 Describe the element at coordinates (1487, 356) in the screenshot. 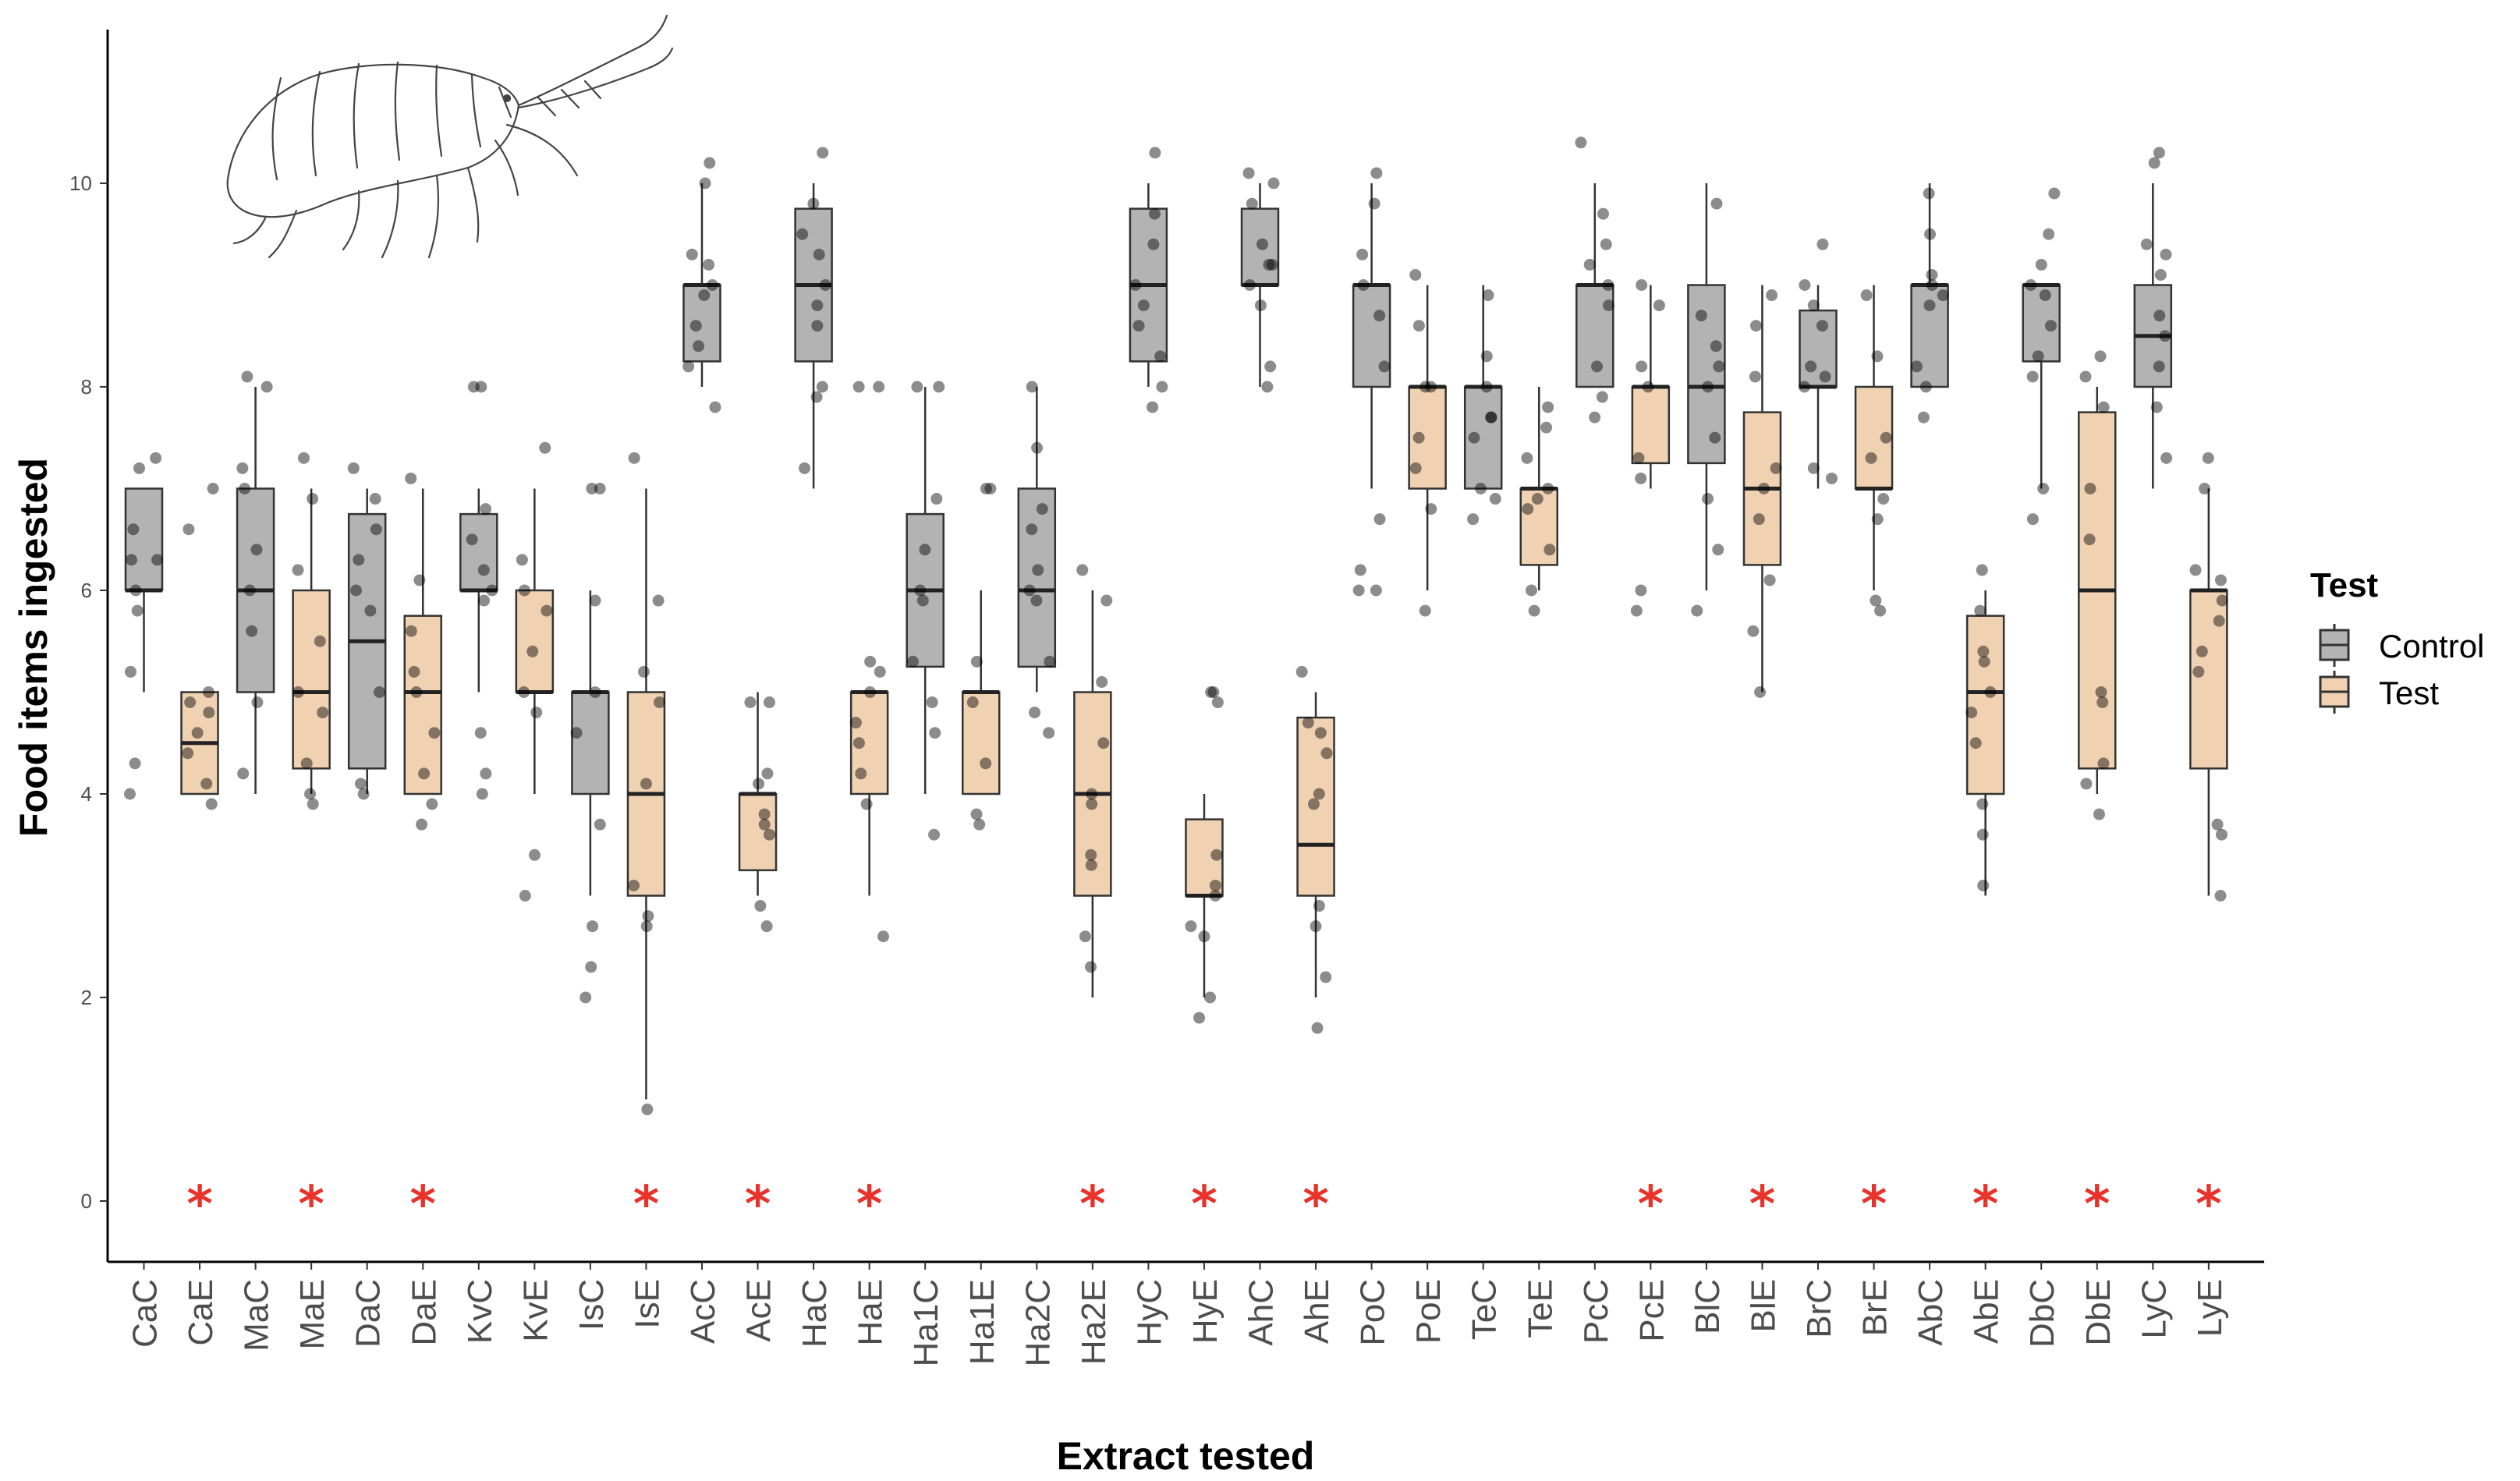

I see `point-TeC` at that location.